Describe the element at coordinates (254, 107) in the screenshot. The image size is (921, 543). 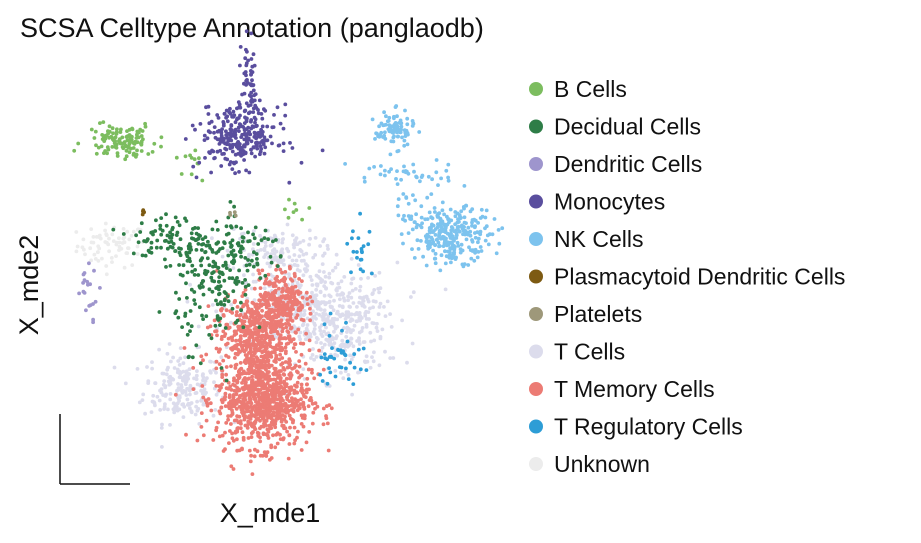
I see `series-monocytes` at that location.